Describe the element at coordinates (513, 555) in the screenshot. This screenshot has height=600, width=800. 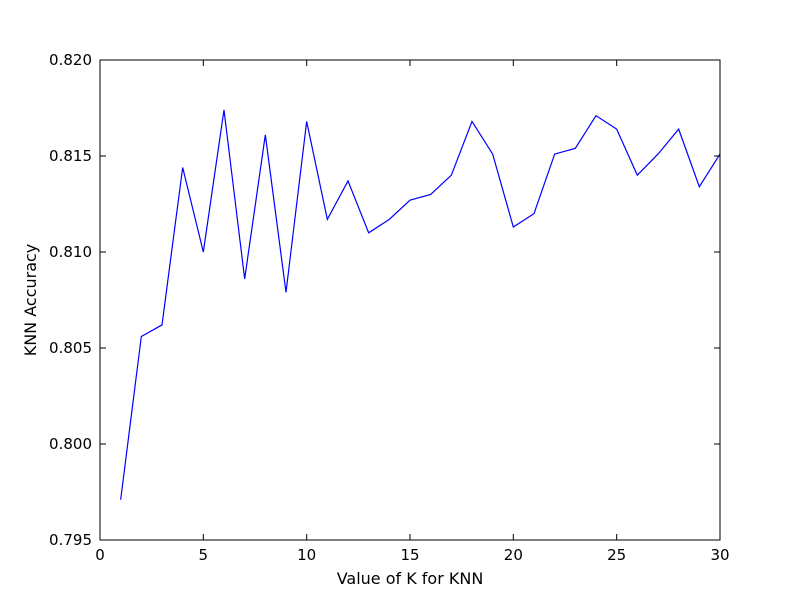
I see `x-tick-label: 20` at that location.